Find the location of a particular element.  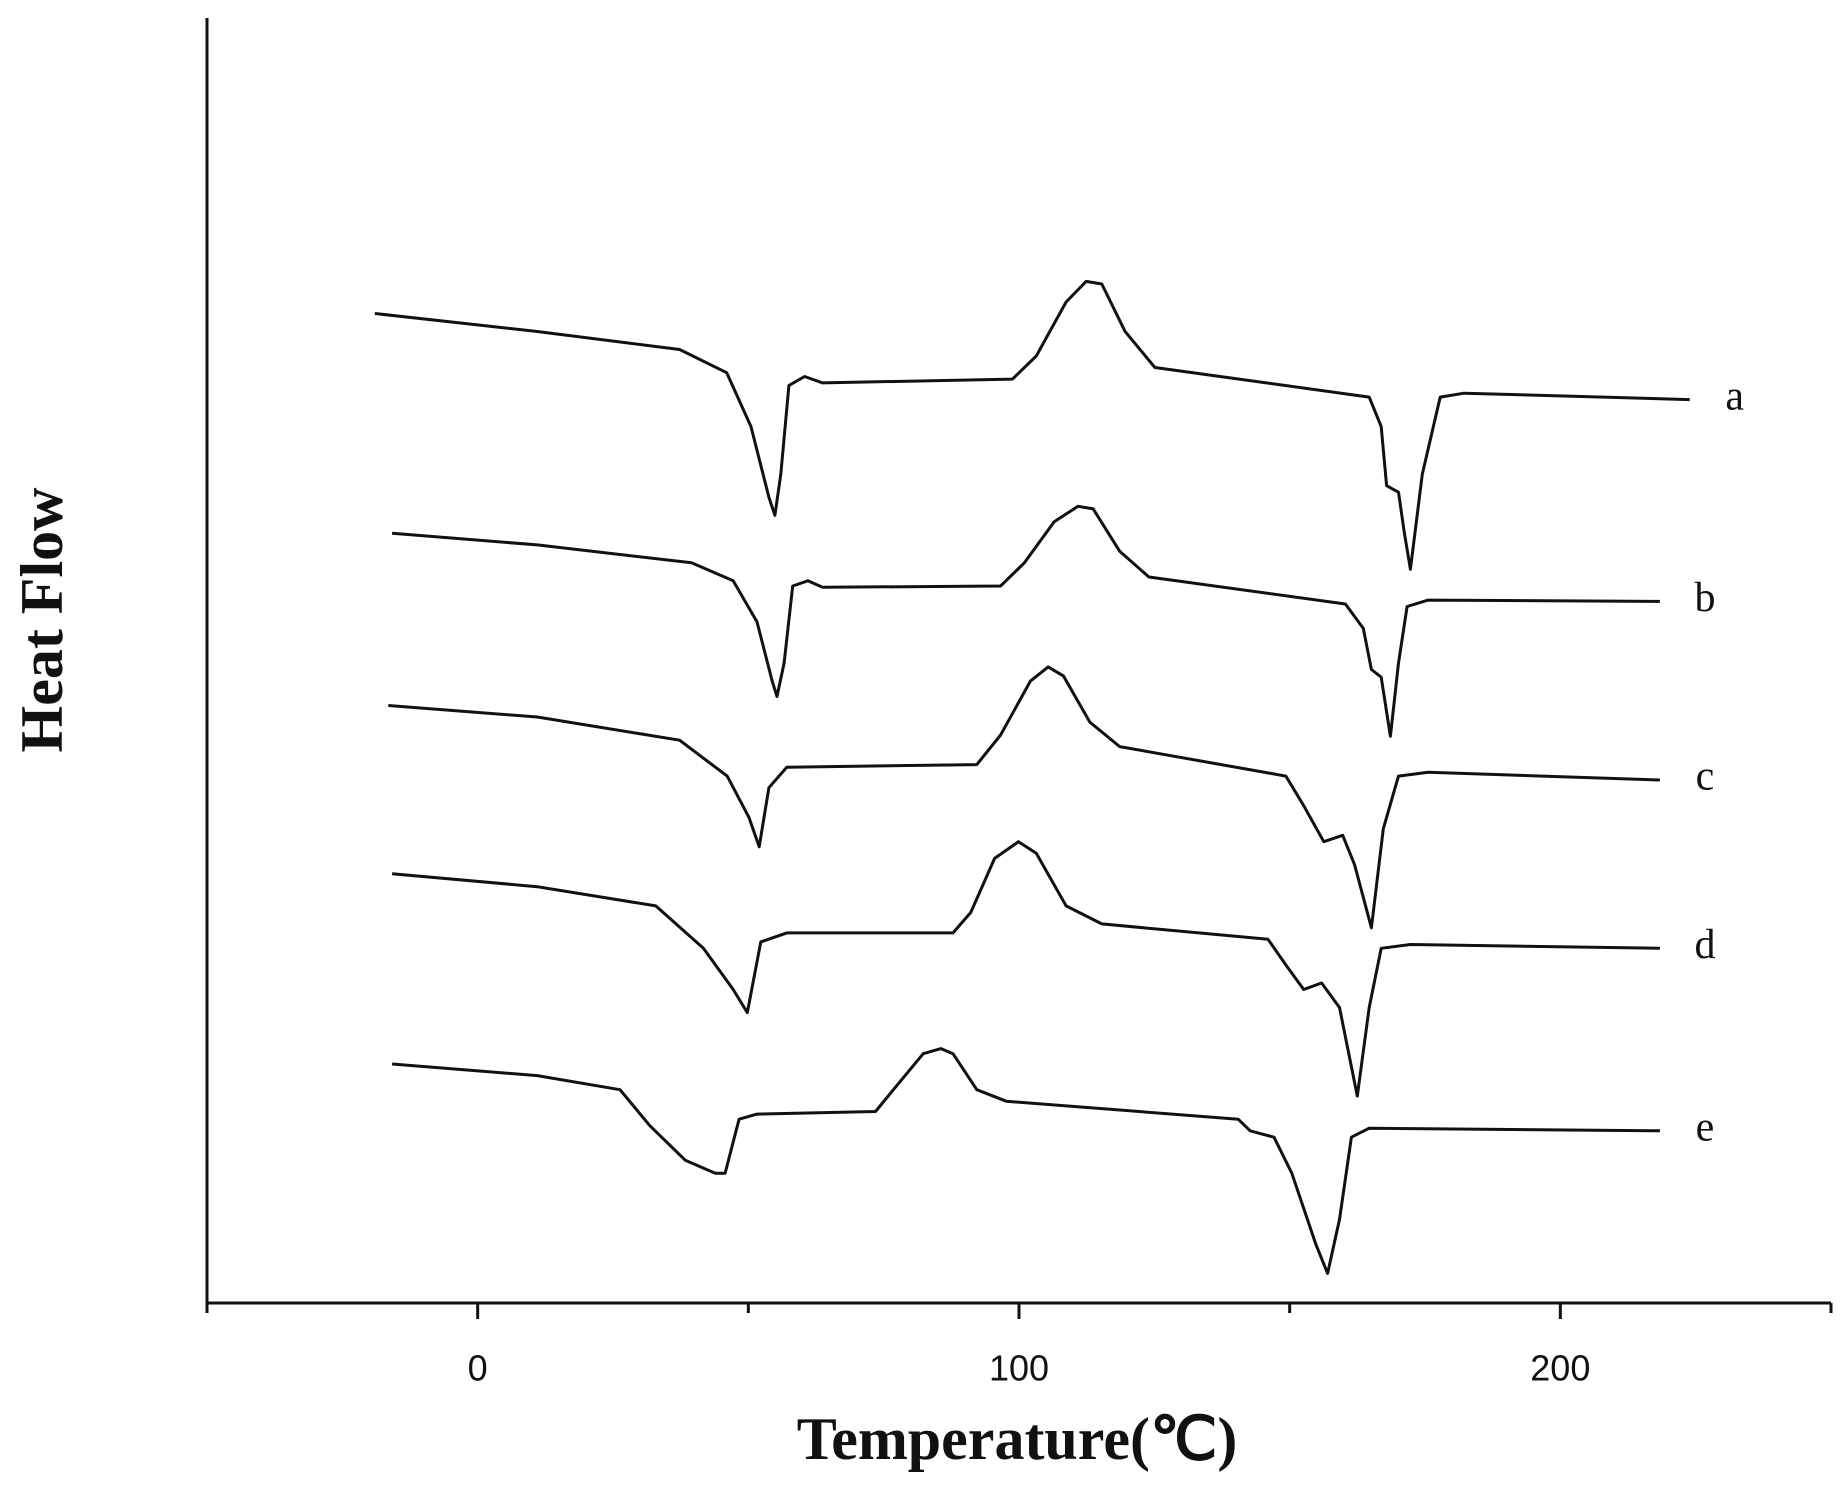

series-label: c is located at coordinates (1705, 777).